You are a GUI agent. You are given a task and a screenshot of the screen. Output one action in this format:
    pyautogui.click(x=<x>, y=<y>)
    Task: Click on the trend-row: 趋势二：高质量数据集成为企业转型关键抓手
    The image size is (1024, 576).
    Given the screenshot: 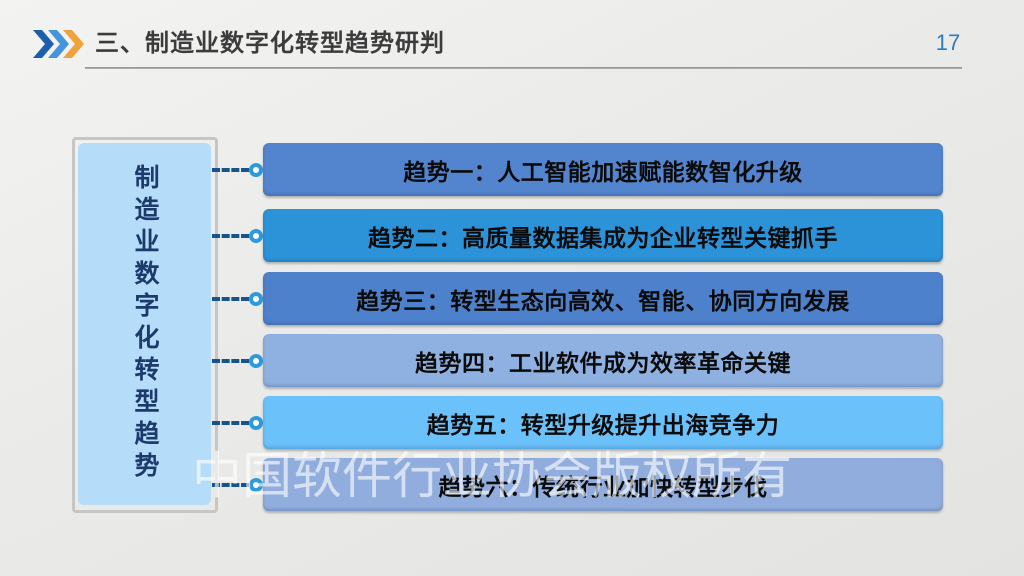 What is the action you would take?
    pyautogui.click(x=577, y=235)
    